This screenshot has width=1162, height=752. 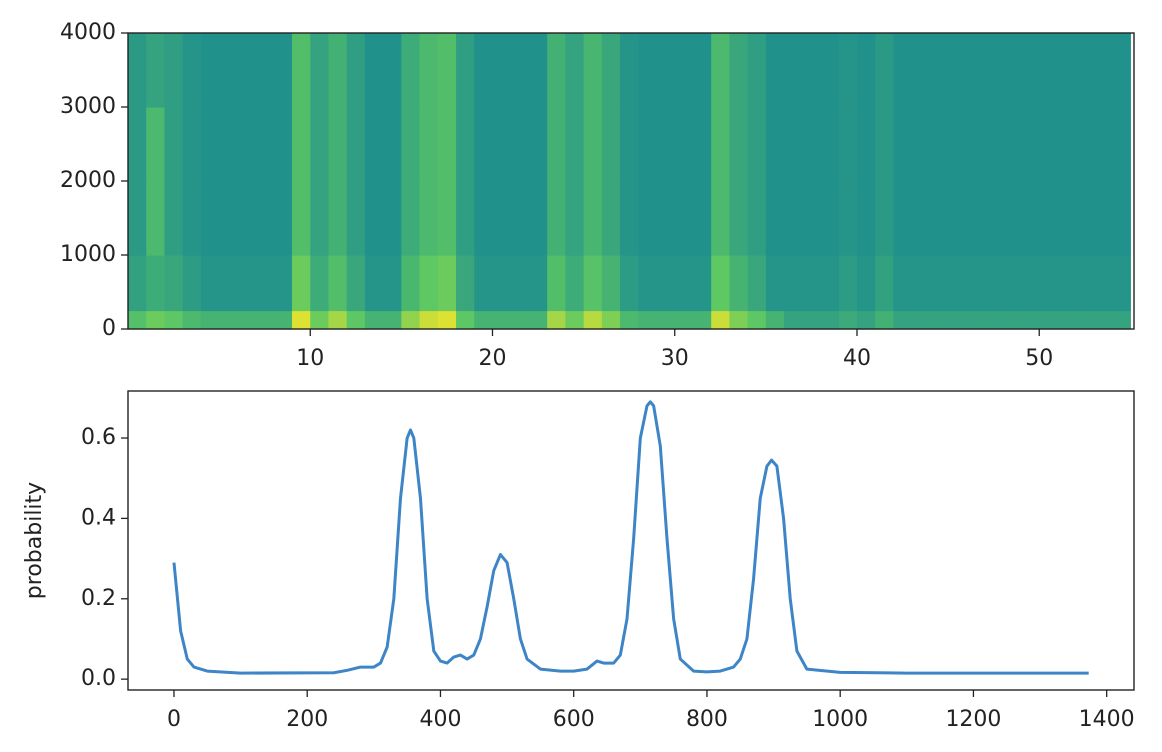 I want to click on x-tick-label: 600, so click(x=574, y=719).